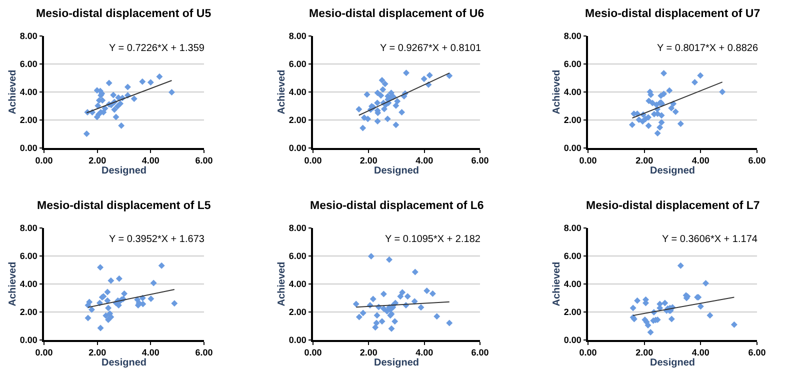 The height and width of the screenshot is (371, 794). I want to click on chart-title: Mesio-distal displacement of L7, so click(673, 206).